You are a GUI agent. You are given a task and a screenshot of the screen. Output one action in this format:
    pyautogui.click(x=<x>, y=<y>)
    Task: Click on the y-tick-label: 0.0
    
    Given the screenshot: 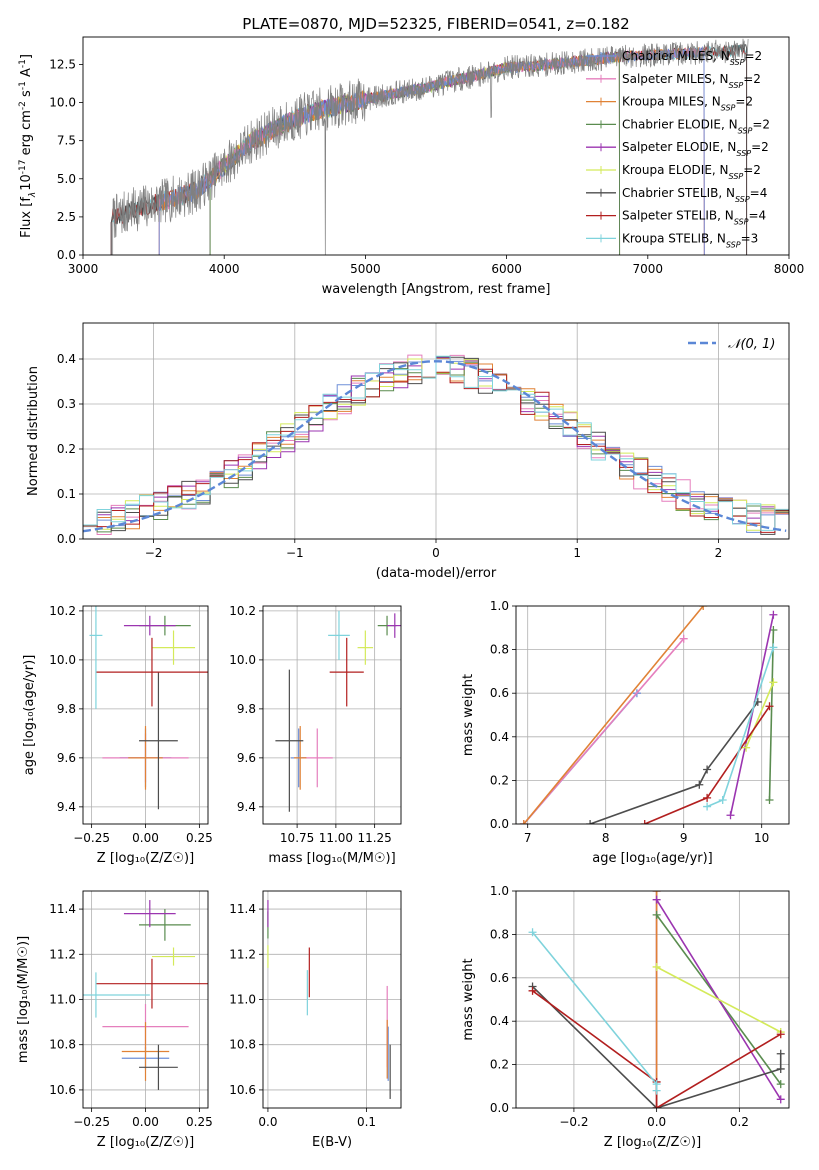 What is the action you would take?
    pyautogui.click(x=499, y=1108)
    